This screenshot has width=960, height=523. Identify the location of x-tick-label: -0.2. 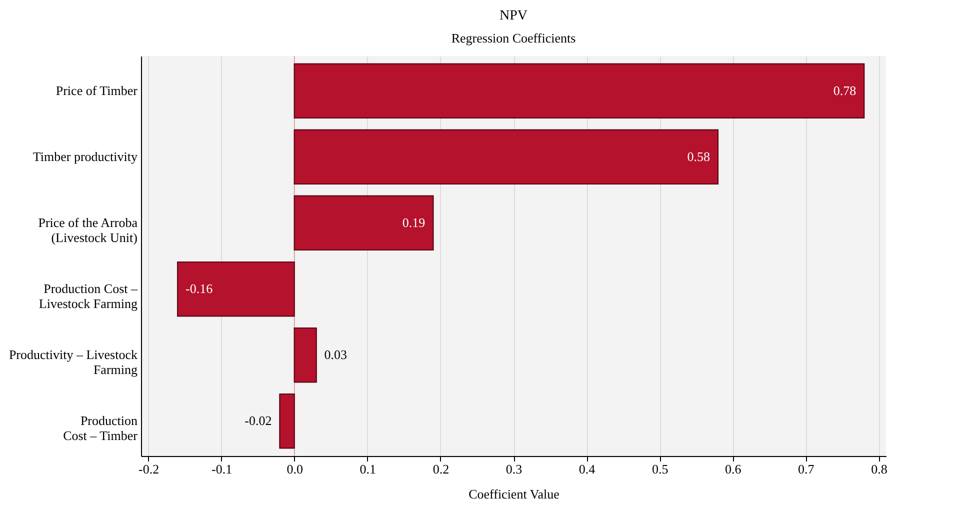
(149, 469).